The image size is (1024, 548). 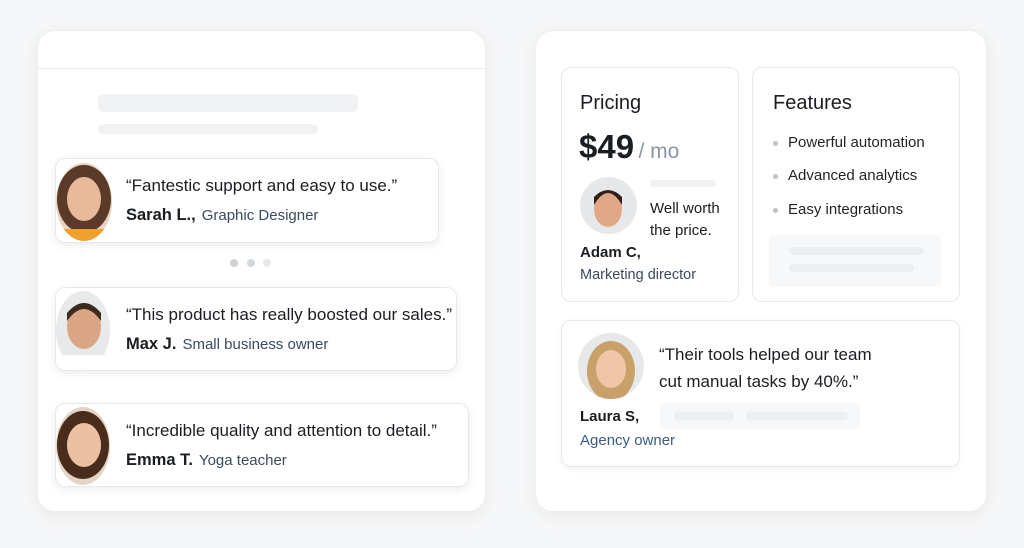 I want to click on featured-quote-line: cut manual tasks by 40%.”, so click(x=759, y=381).